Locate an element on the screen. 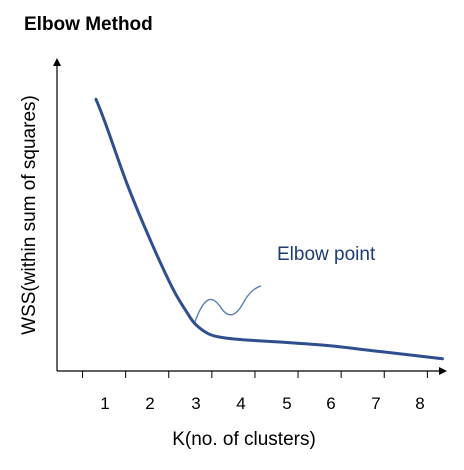 Image resolution: width=464 pixels, height=470 pixels. x-axis-label: K(no. of clusters) is located at coordinates (244, 439).